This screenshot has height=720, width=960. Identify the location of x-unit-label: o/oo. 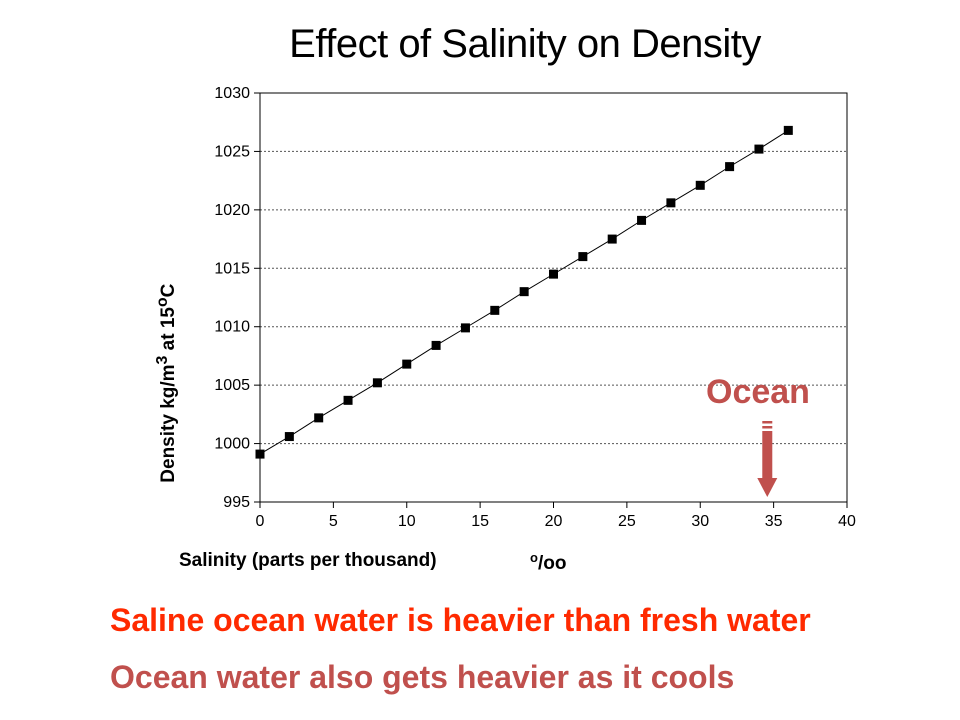
(548, 562).